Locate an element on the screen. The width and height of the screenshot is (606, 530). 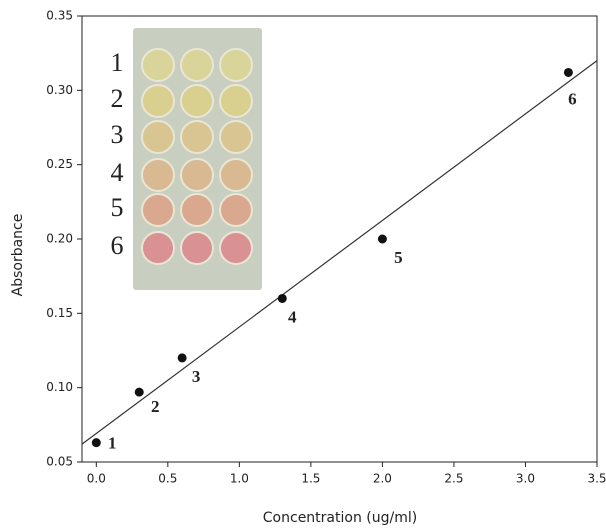
point-label: 4 is located at coordinates (292, 316).